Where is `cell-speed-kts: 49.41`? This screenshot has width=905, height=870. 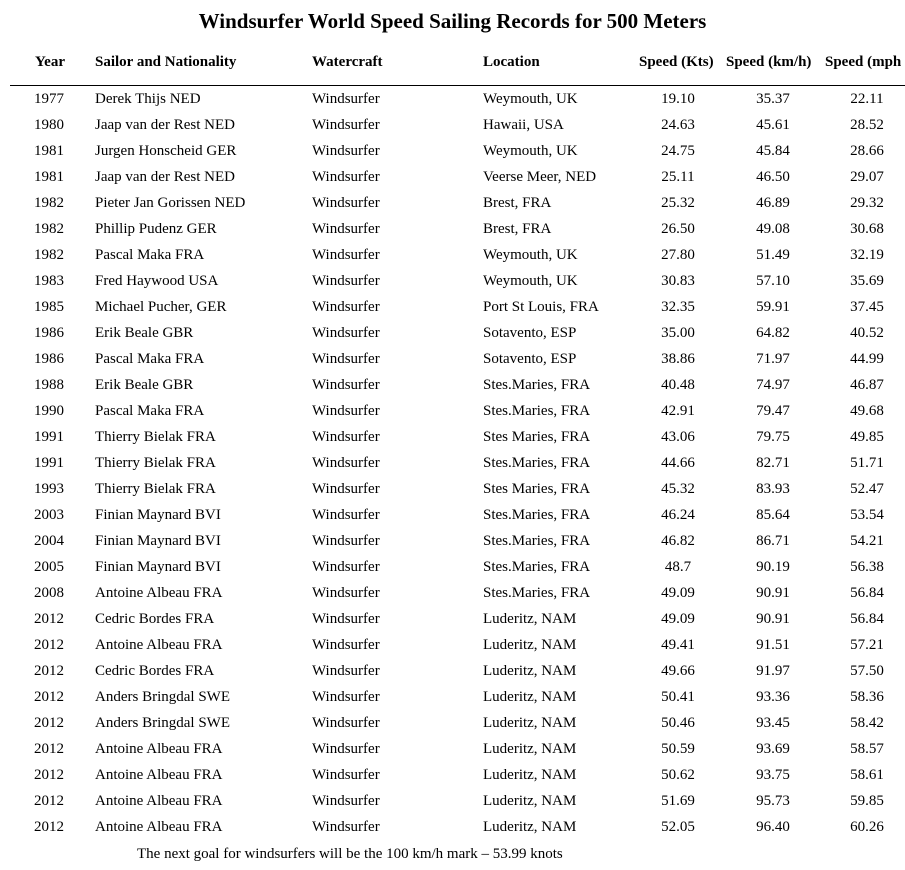
cell-speed-kts: 49.41 is located at coordinates (678, 645).